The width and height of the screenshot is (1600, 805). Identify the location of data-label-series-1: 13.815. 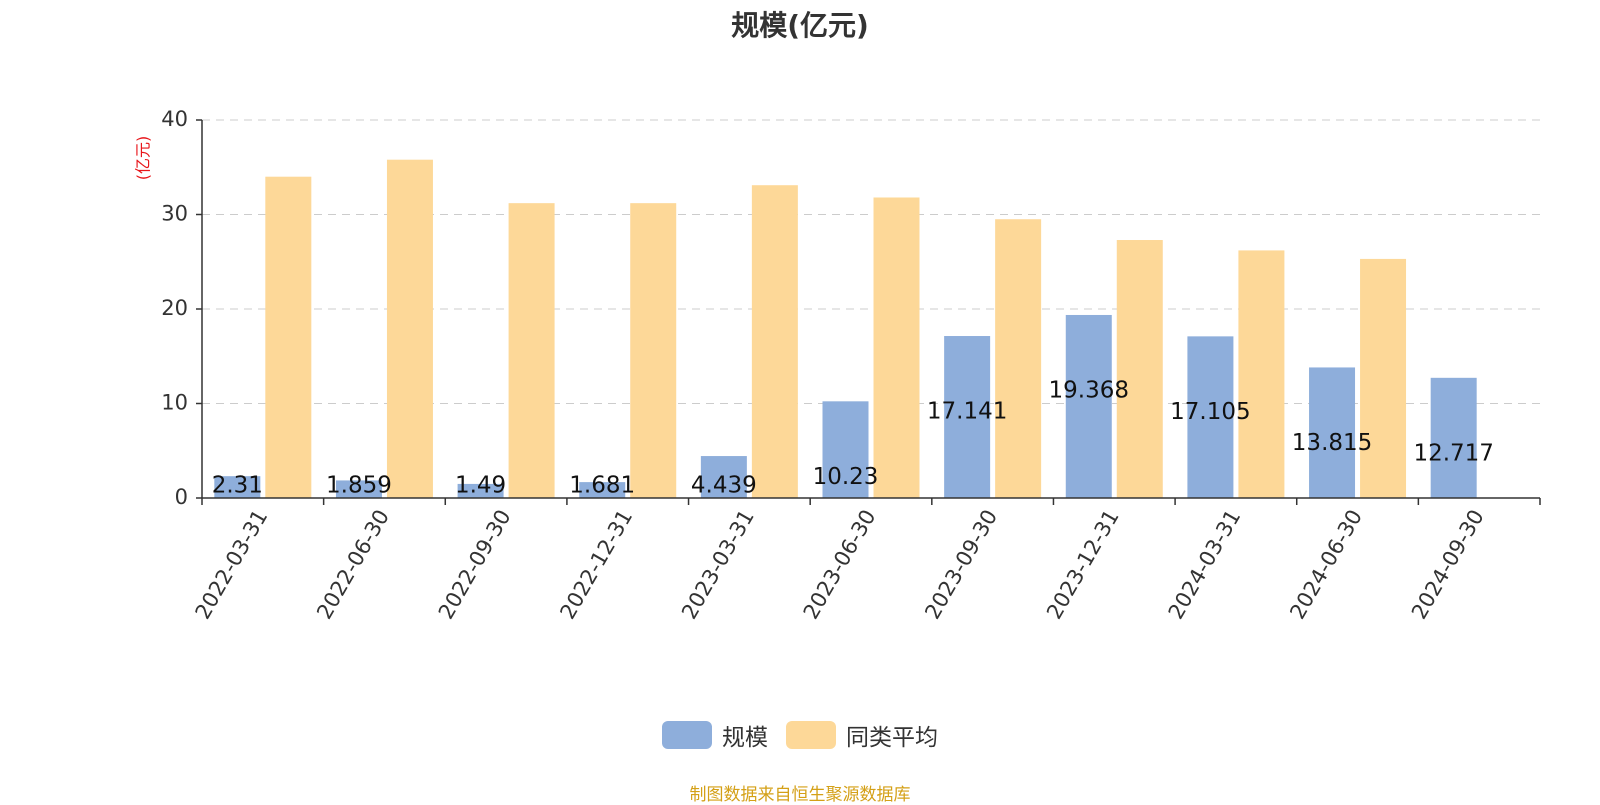
(1332, 443).